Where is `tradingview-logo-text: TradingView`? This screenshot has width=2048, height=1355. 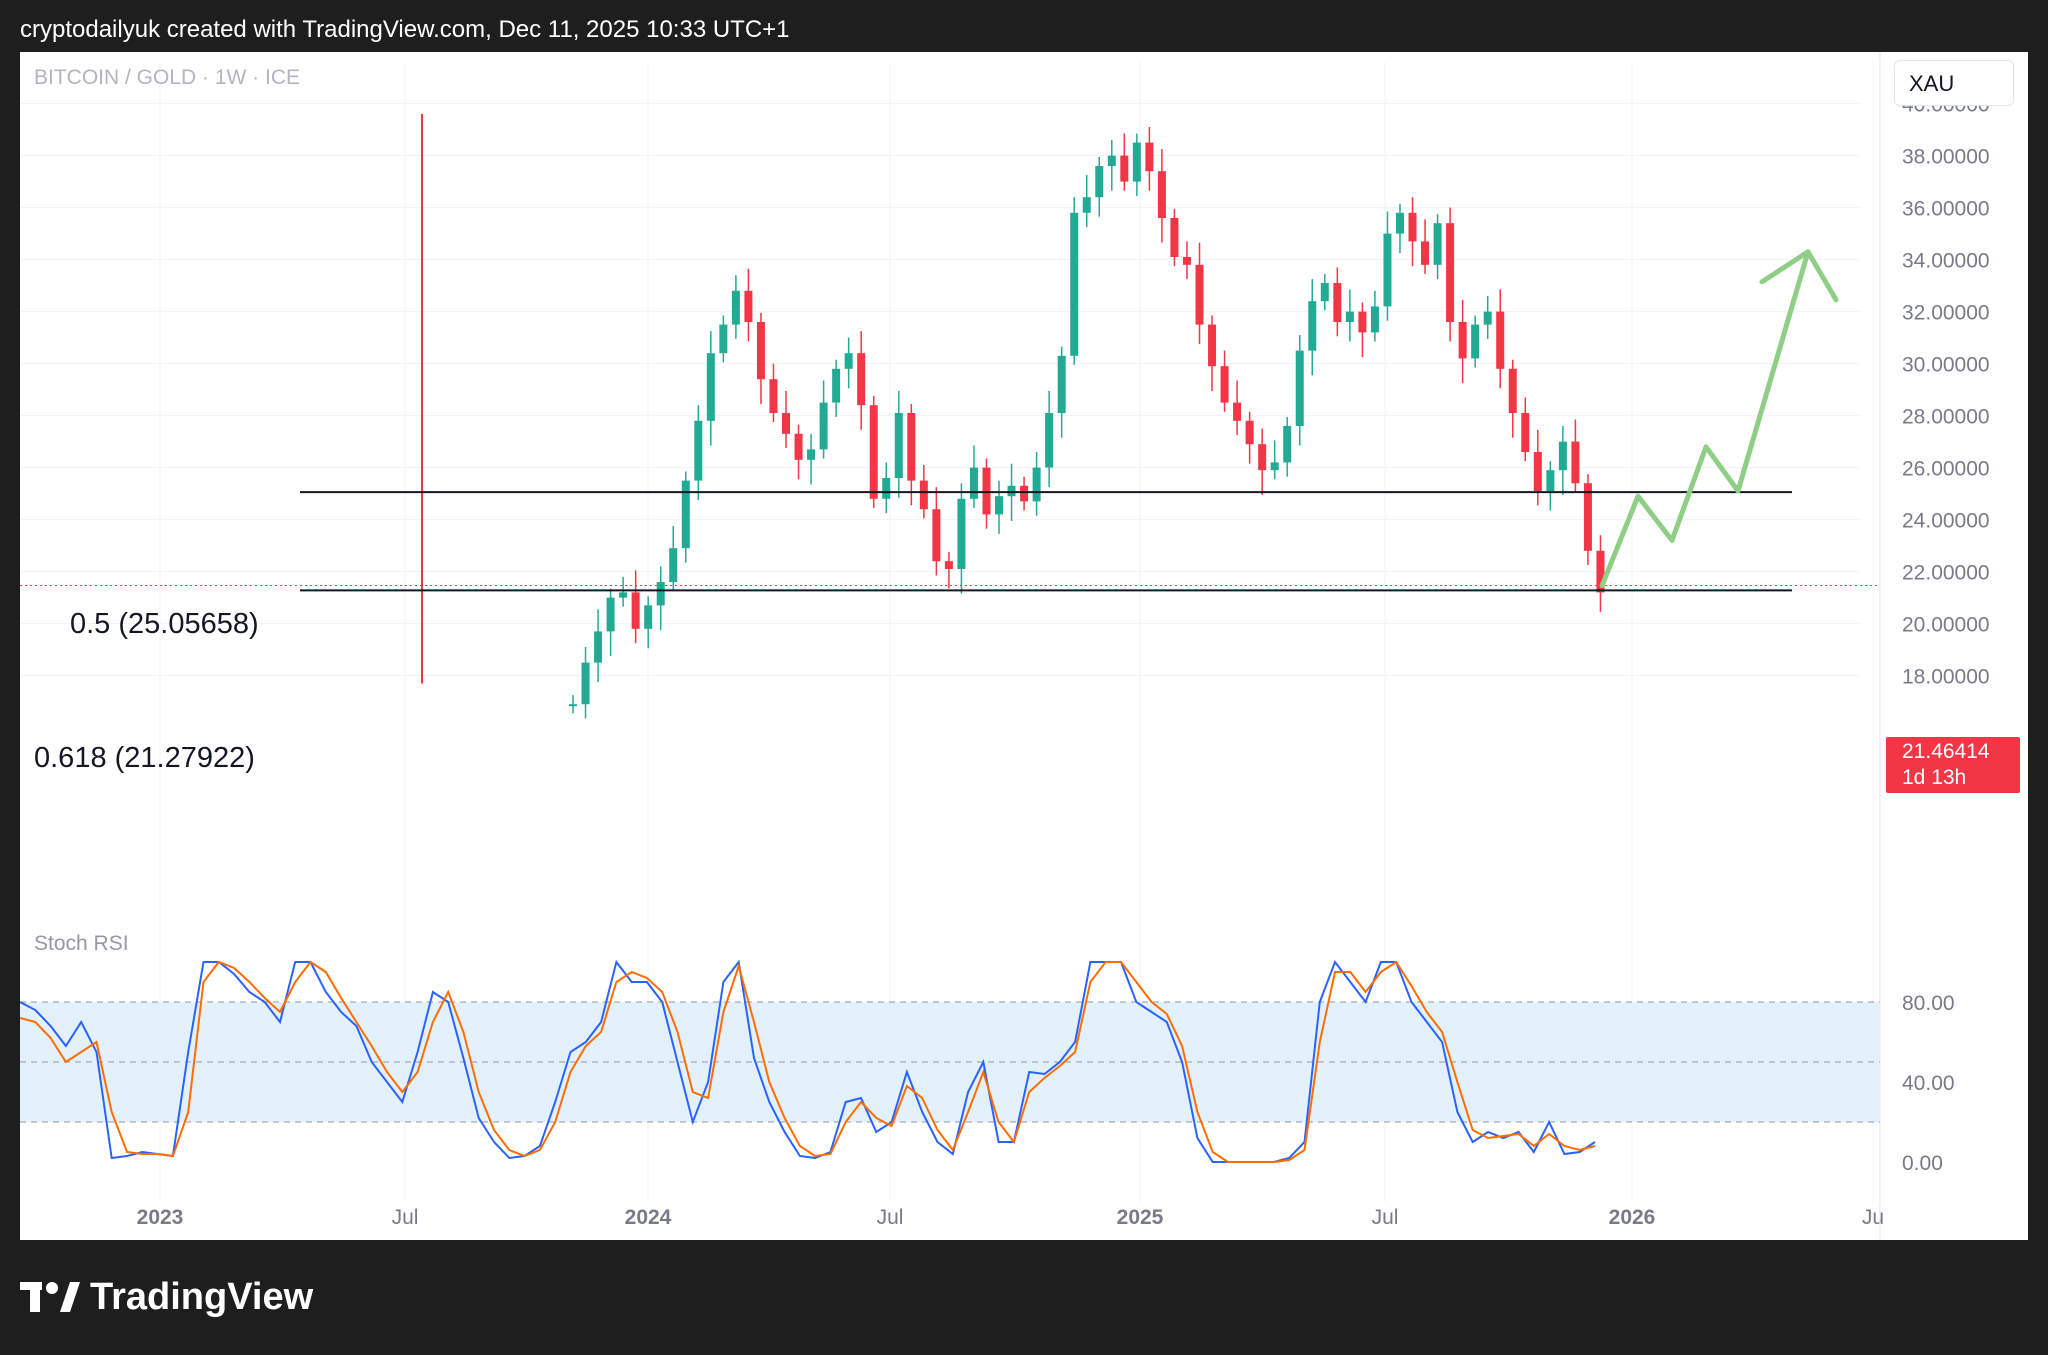
tradingview-logo-text: TradingView is located at coordinates (202, 1296).